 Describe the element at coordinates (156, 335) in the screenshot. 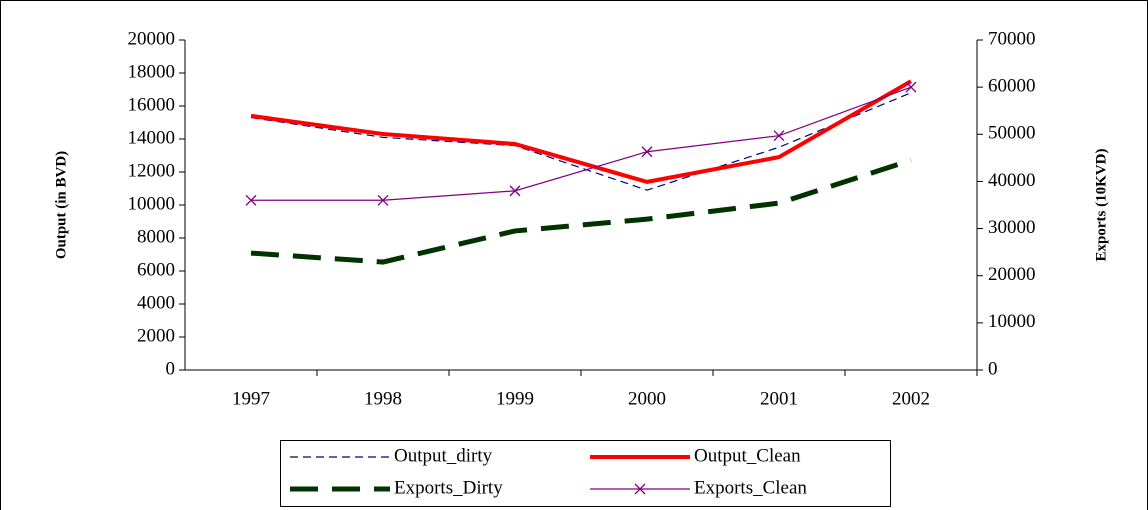

I see `y-tick-label: 2000` at that location.